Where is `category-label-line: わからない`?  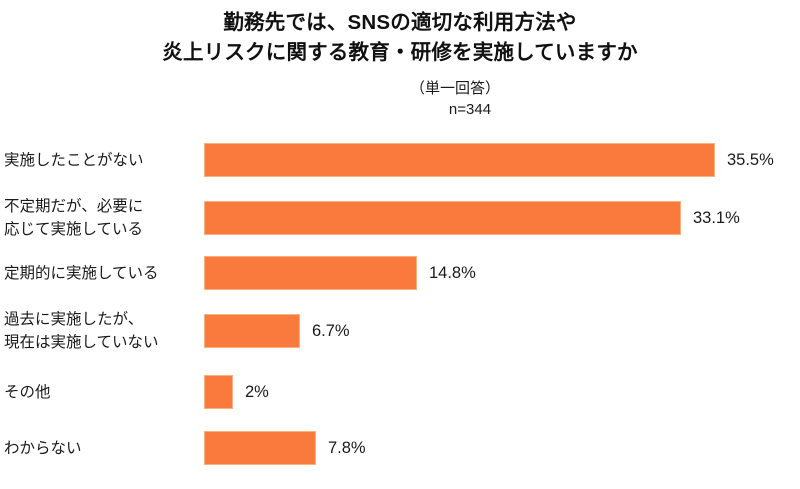
category-label-line: わからない is located at coordinates (43, 448).